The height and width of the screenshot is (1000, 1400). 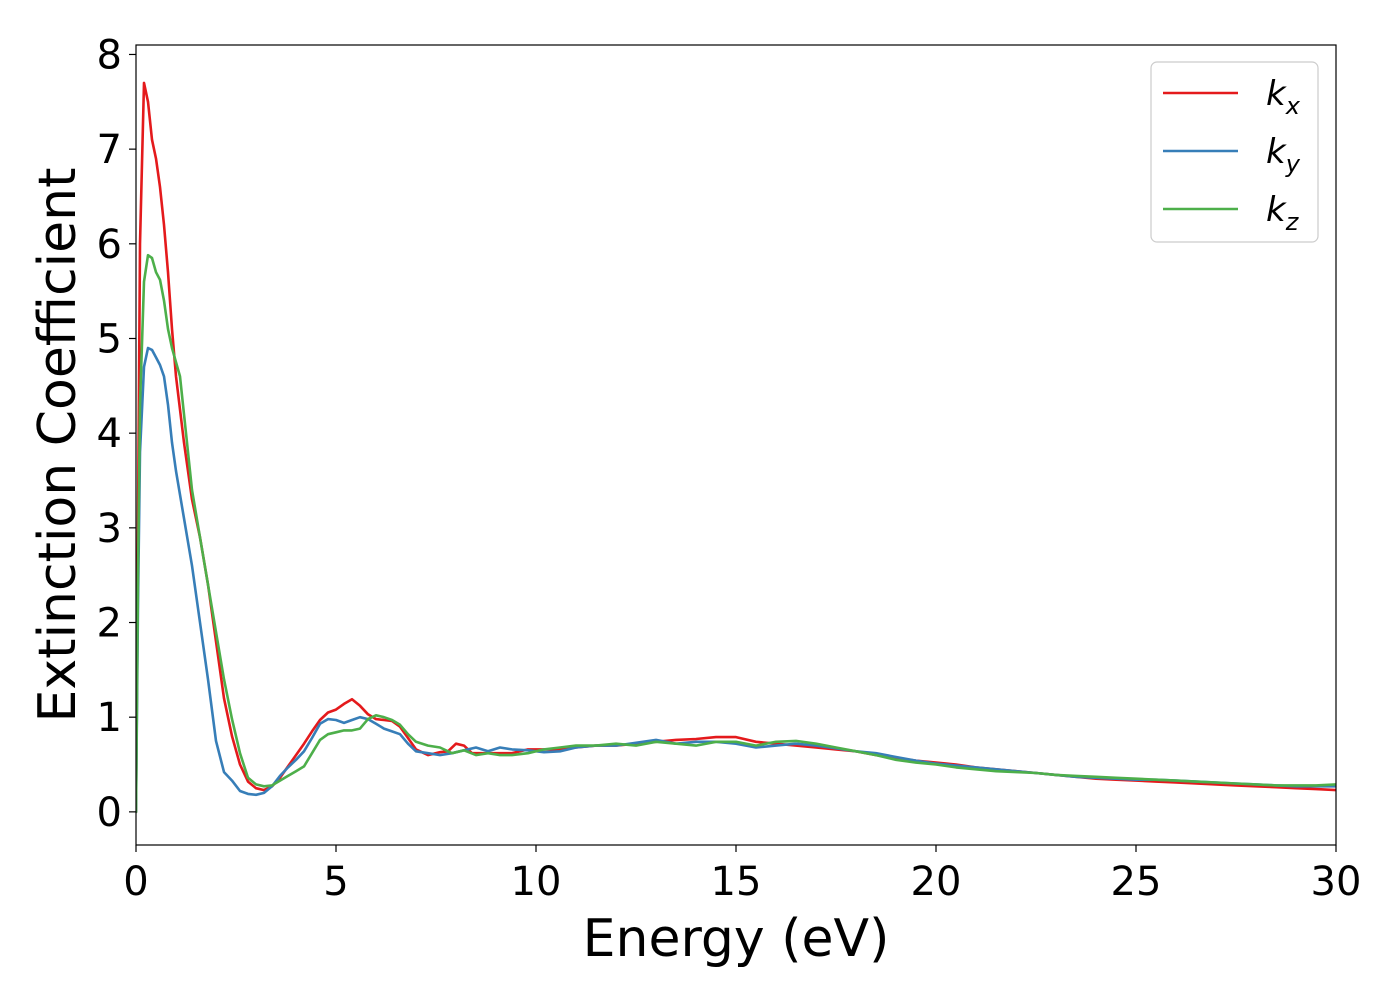 What do you see at coordinates (109, 434) in the screenshot?
I see `y-tick-label: 4` at bounding box center [109, 434].